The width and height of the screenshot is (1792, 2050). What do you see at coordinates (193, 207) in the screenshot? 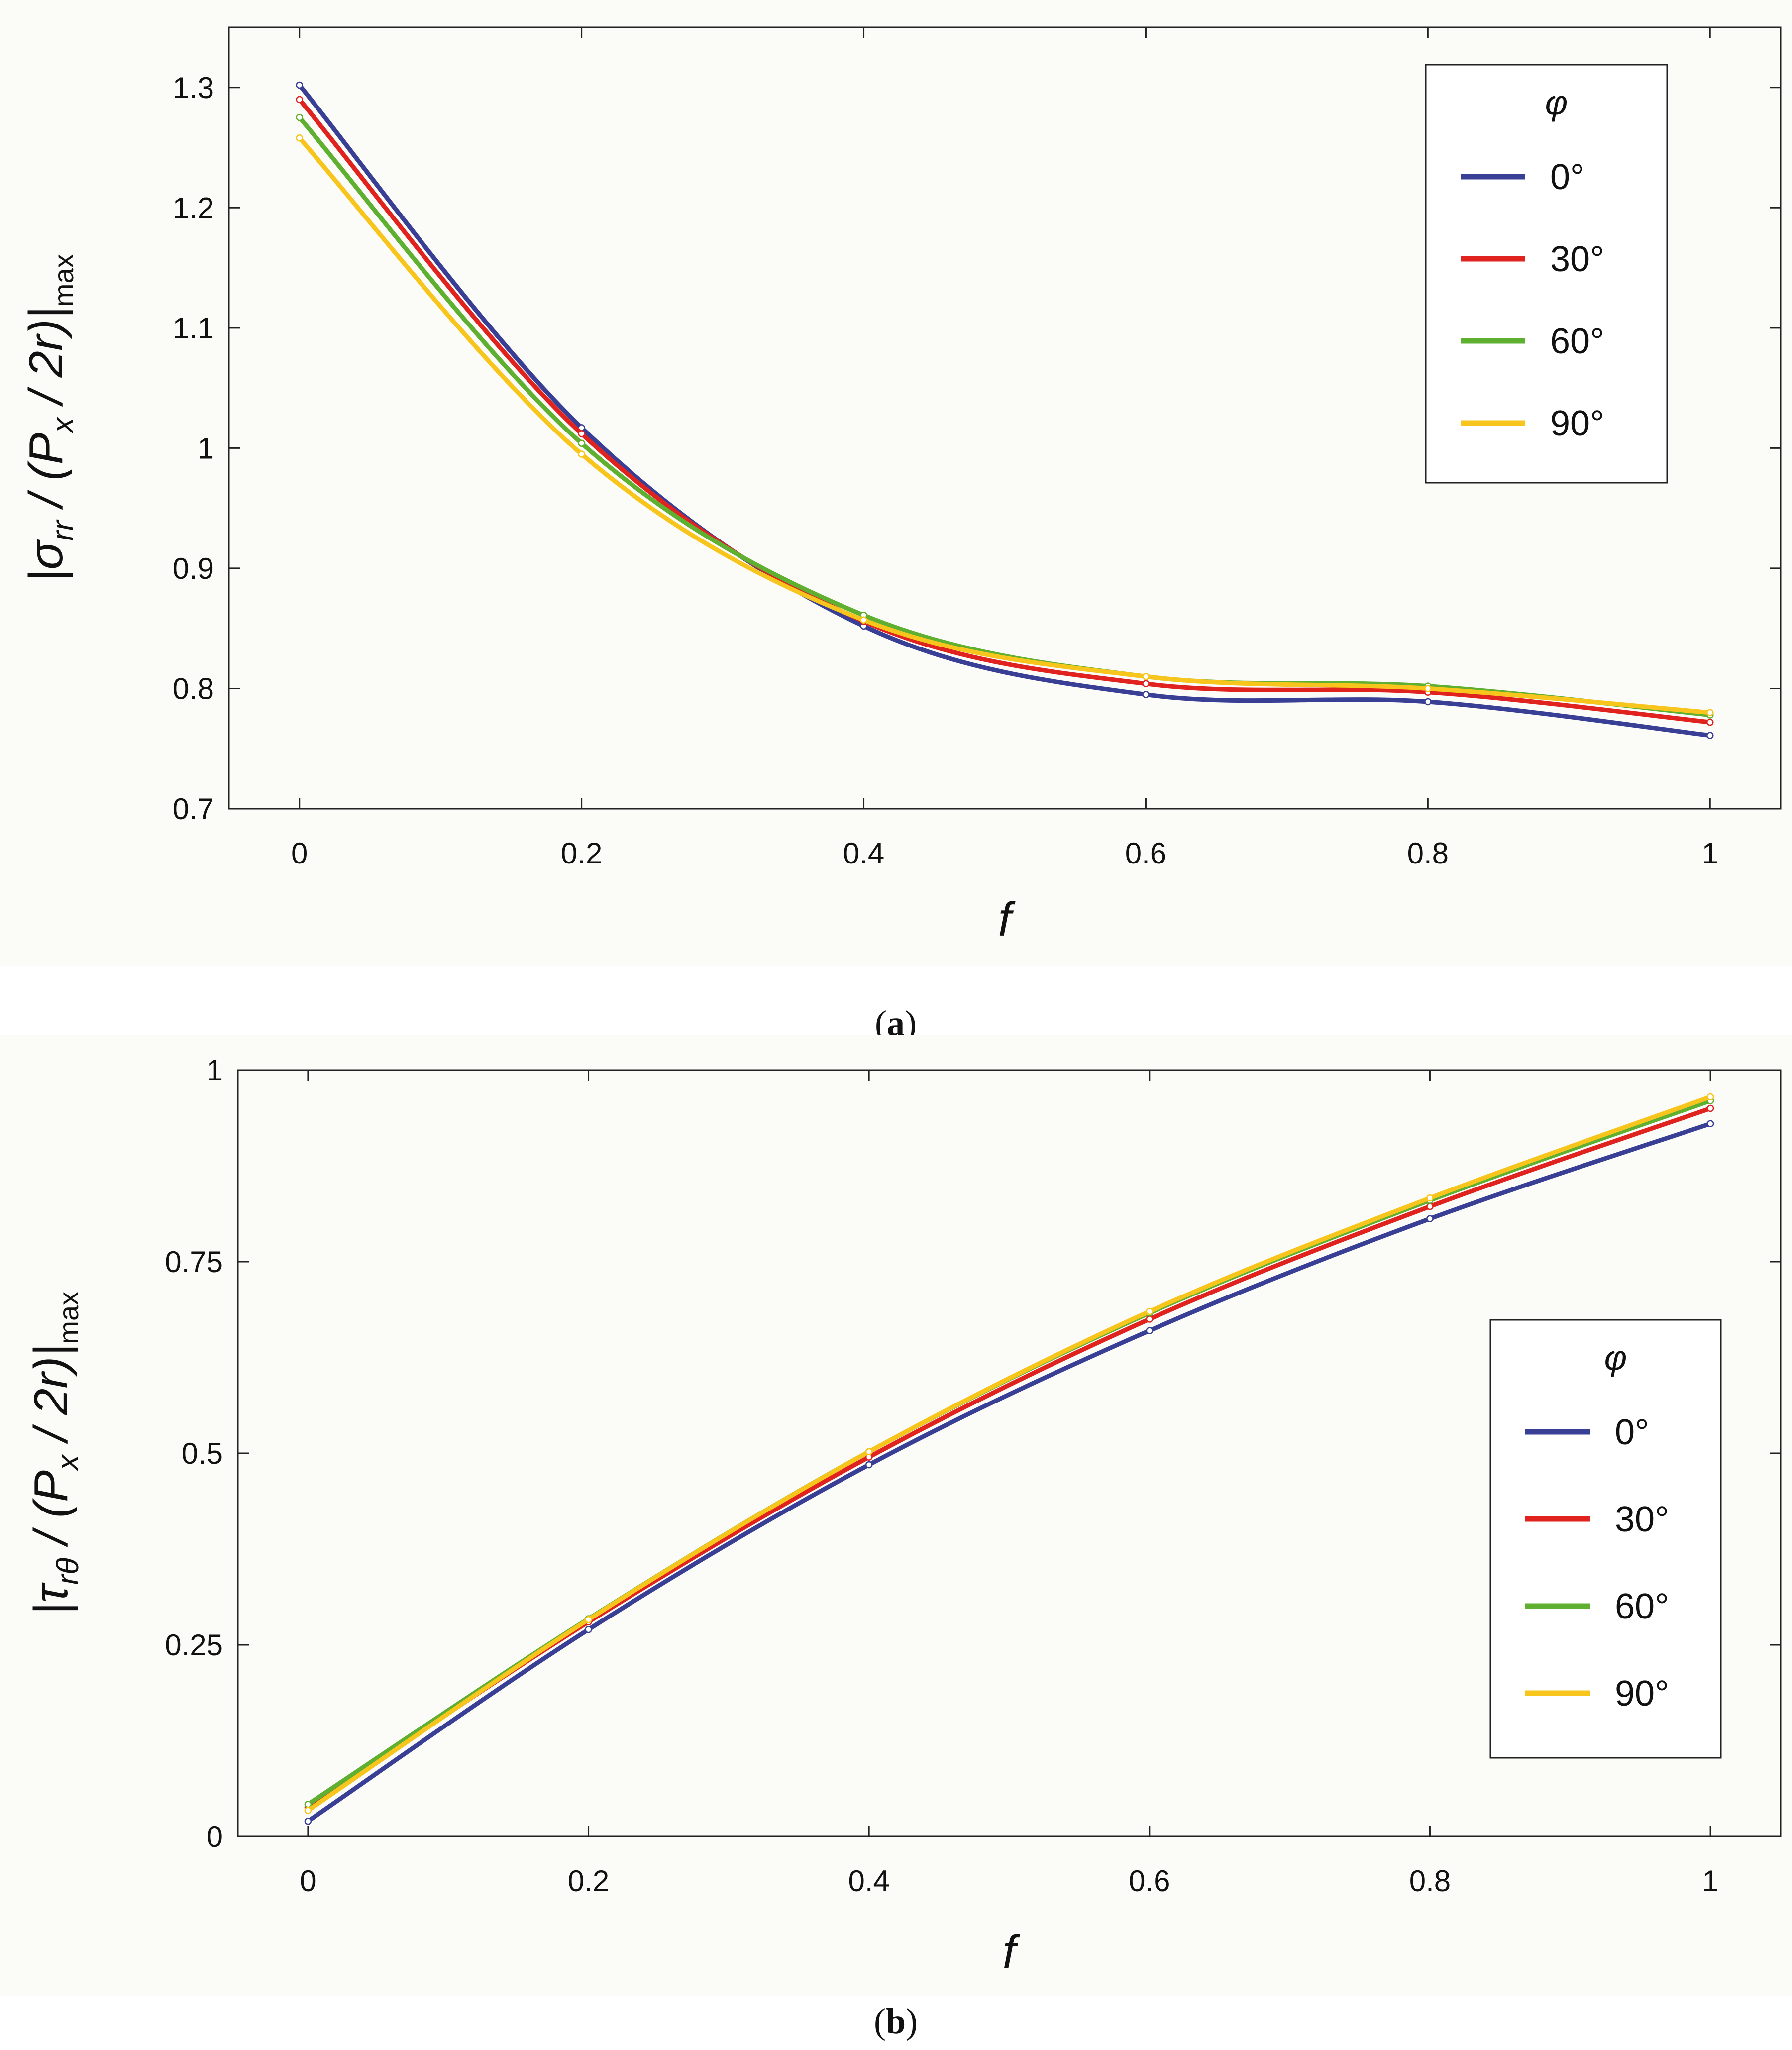
I see `y-tick-label: 1.2` at bounding box center [193, 207].